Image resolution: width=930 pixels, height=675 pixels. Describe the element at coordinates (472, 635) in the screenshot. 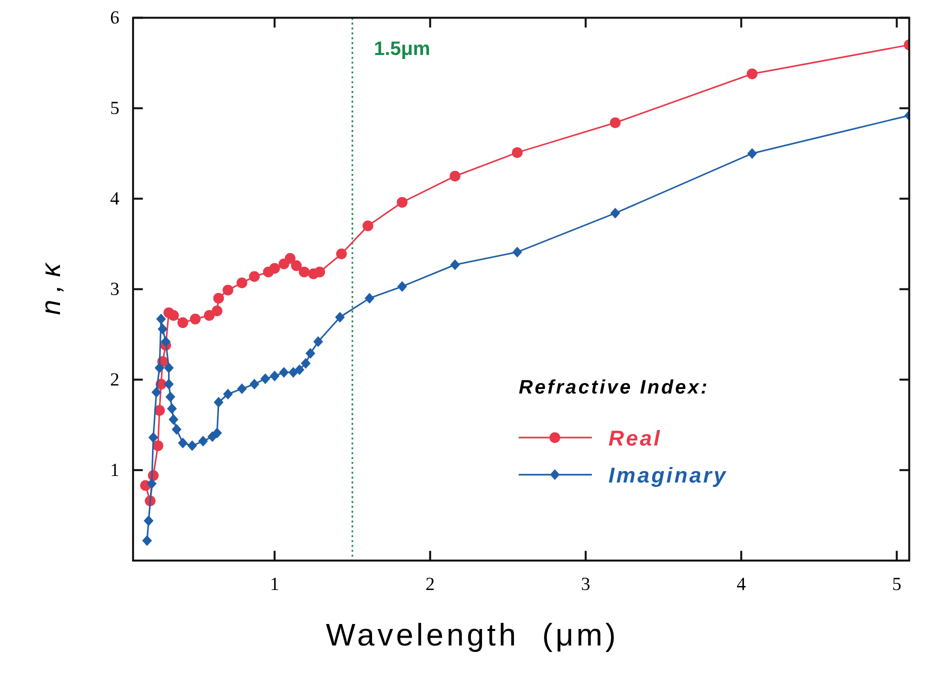

I see `x-axis-title: Wavelength (μm)` at that location.